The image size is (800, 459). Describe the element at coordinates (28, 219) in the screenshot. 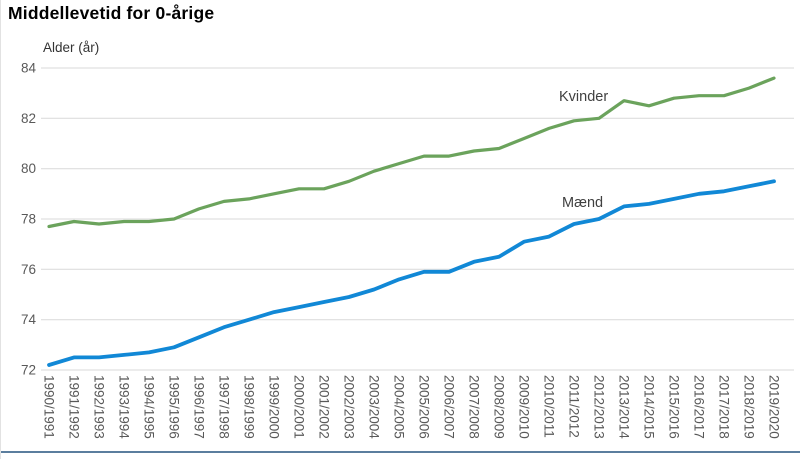

I see `y-tick-label: 78` at that location.